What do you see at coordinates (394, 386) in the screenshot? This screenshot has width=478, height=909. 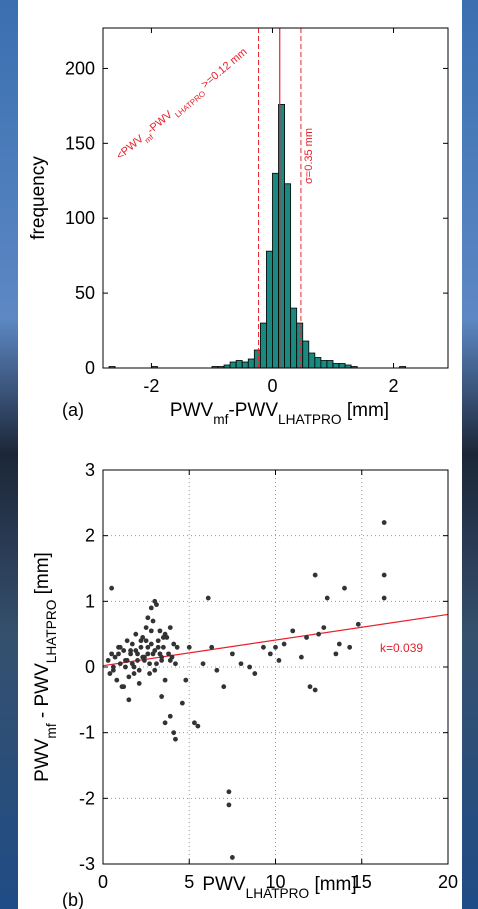 I see `x-tick-label: 2` at bounding box center [394, 386].